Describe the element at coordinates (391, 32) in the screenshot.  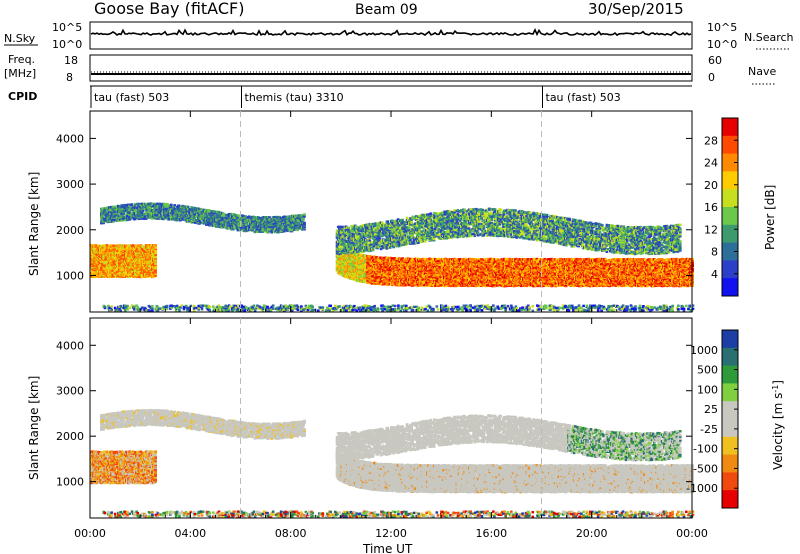
I see `noise-sky-line` at that location.